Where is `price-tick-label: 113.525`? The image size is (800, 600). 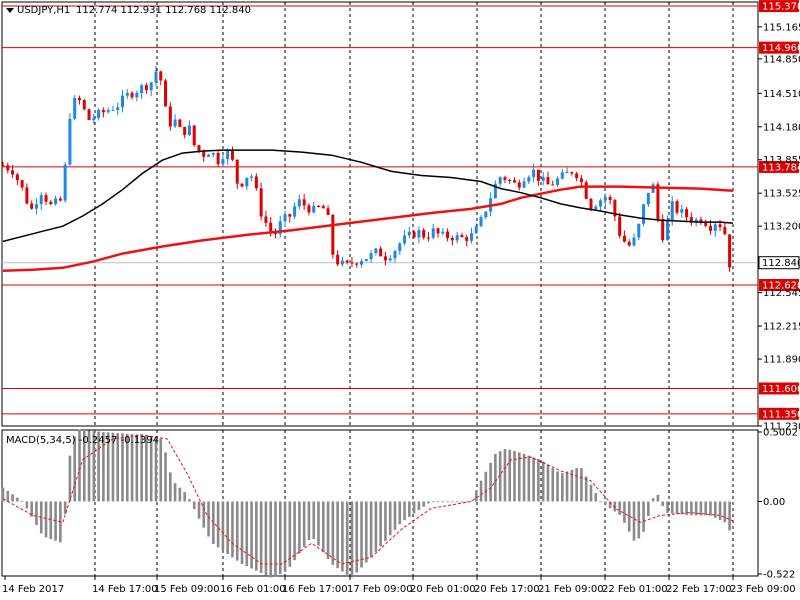 price-tick-label: 113.525 is located at coordinates (781, 194).